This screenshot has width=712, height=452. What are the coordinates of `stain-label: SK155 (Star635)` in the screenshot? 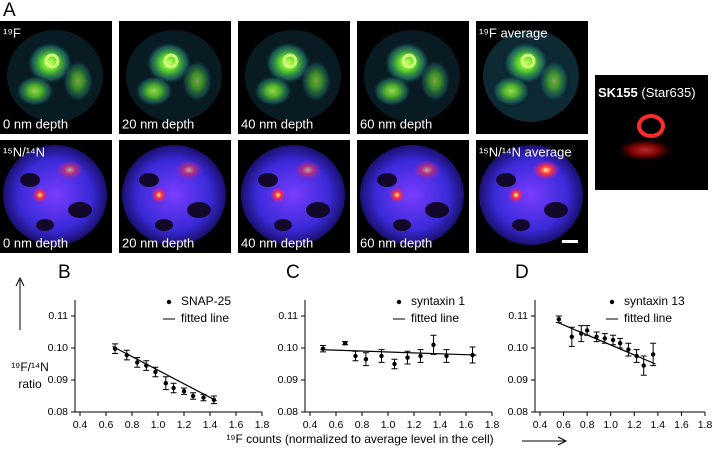 It's located at (647, 92).